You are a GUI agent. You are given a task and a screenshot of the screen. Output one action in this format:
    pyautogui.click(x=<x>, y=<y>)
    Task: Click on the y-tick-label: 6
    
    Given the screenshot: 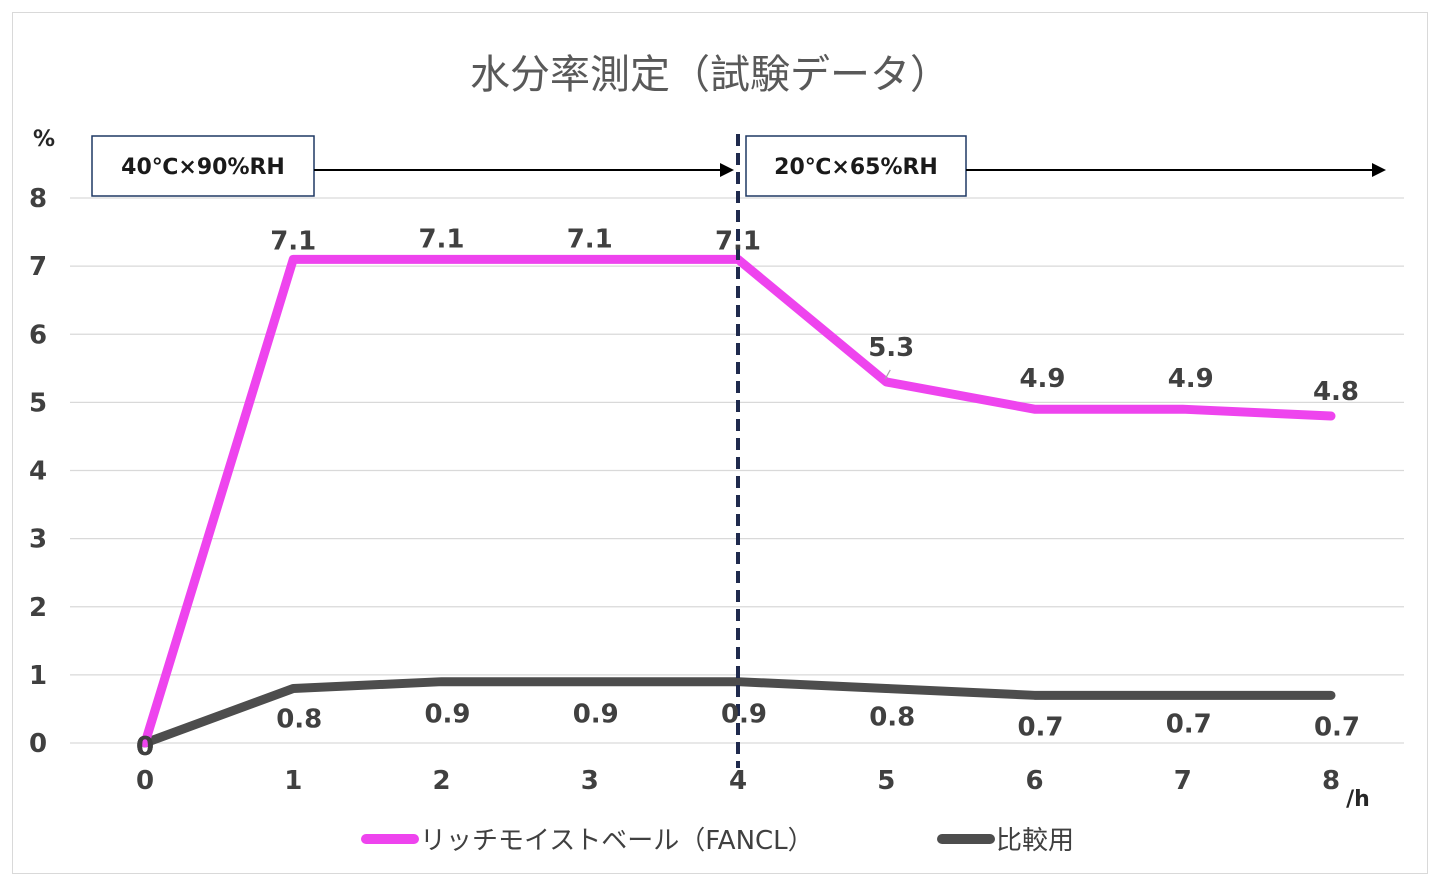 What is the action you would take?
    pyautogui.click(x=38, y=335)
    